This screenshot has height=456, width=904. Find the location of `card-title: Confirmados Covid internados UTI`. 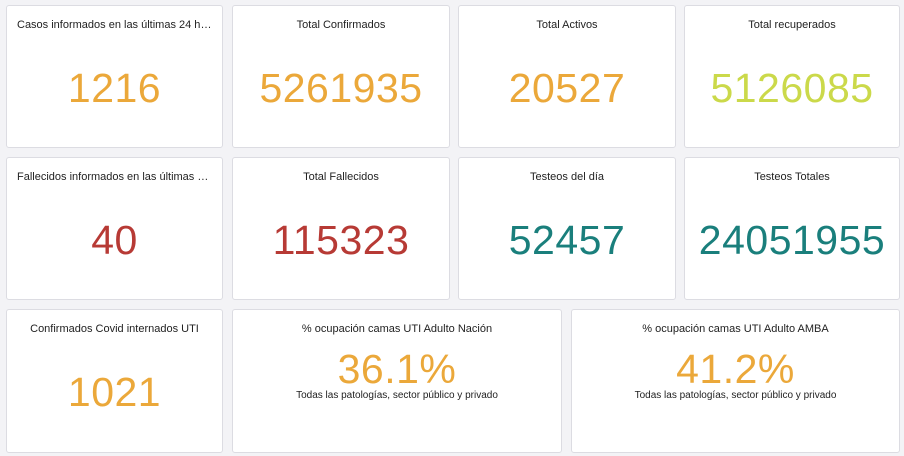

card-title: Confirmados Covid internados UTI is located at coordinates (114, 329).